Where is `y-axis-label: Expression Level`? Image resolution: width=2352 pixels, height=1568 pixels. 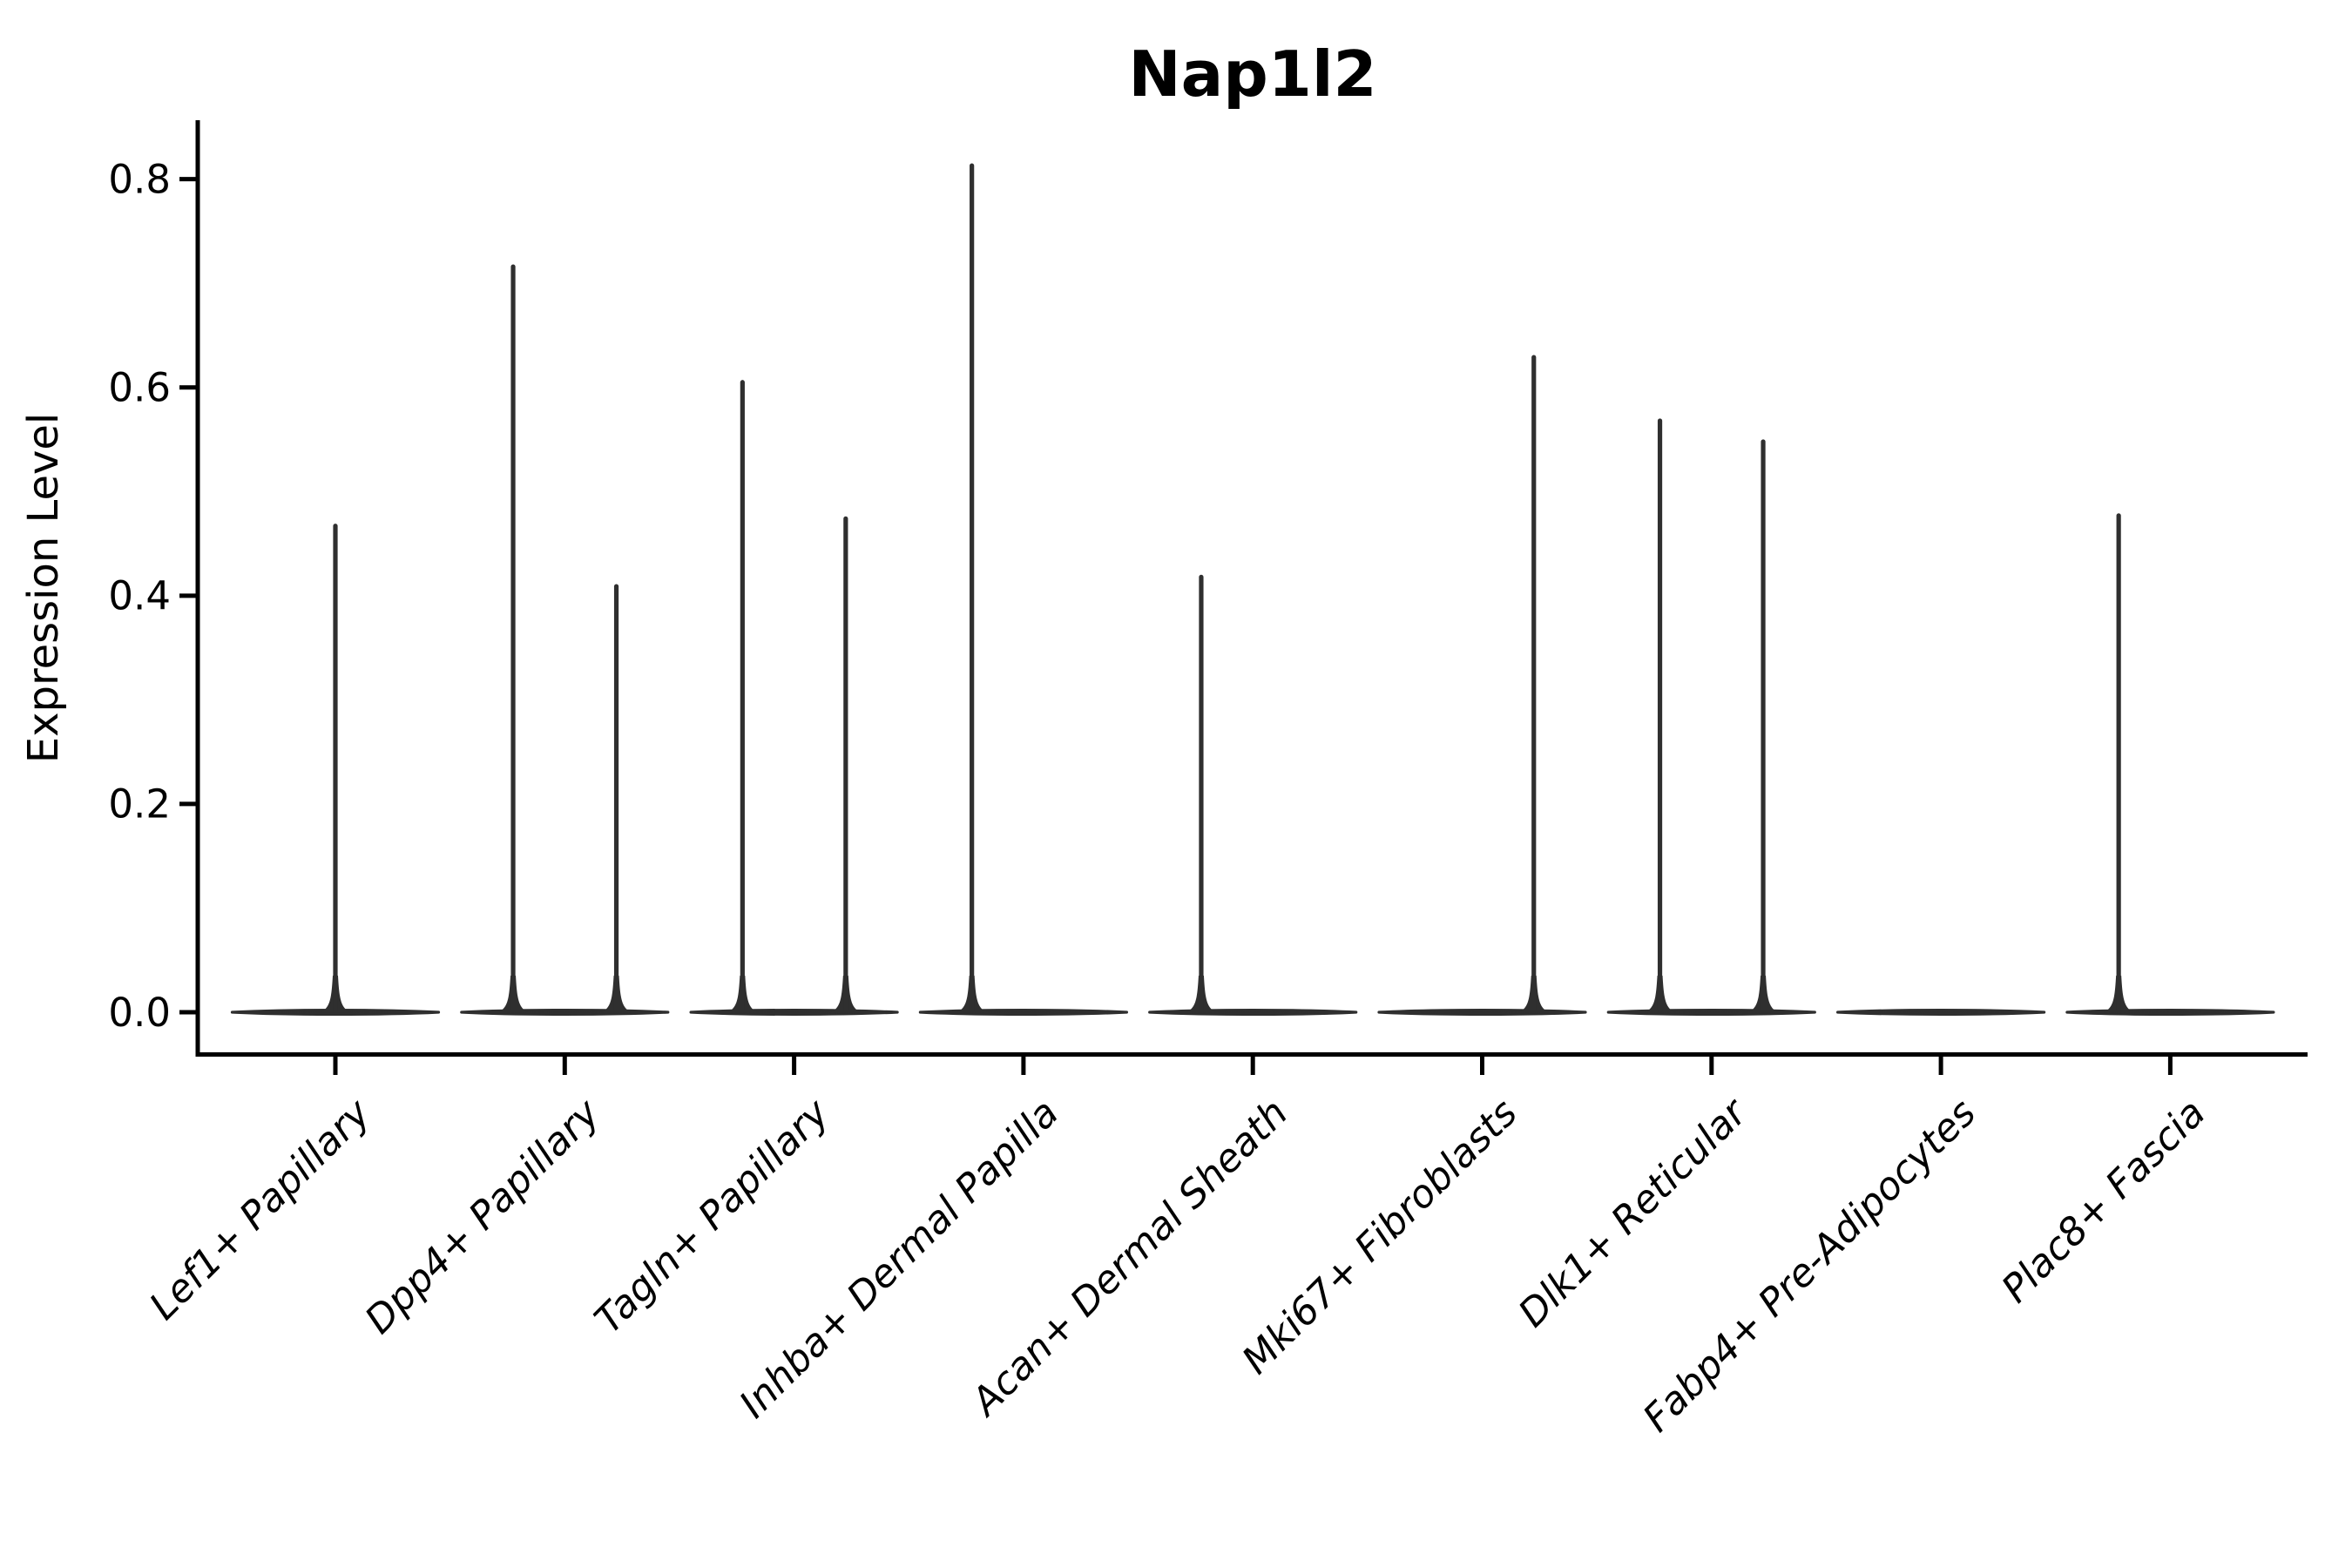 y-axis-label: Expression Level is located at coordinates (44, 588).